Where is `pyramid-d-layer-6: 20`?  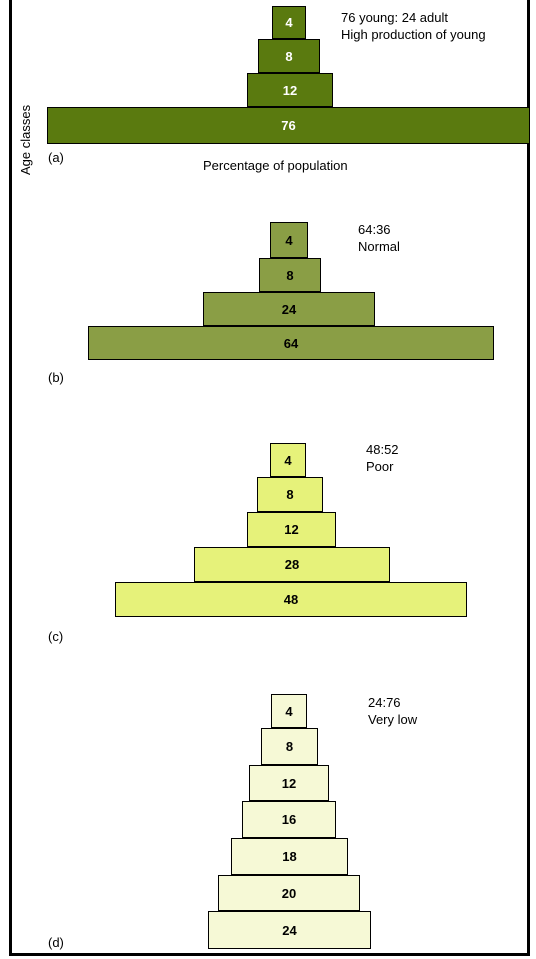 pyramid-d-layer-6: 20 is located at coordinates (289, 893).